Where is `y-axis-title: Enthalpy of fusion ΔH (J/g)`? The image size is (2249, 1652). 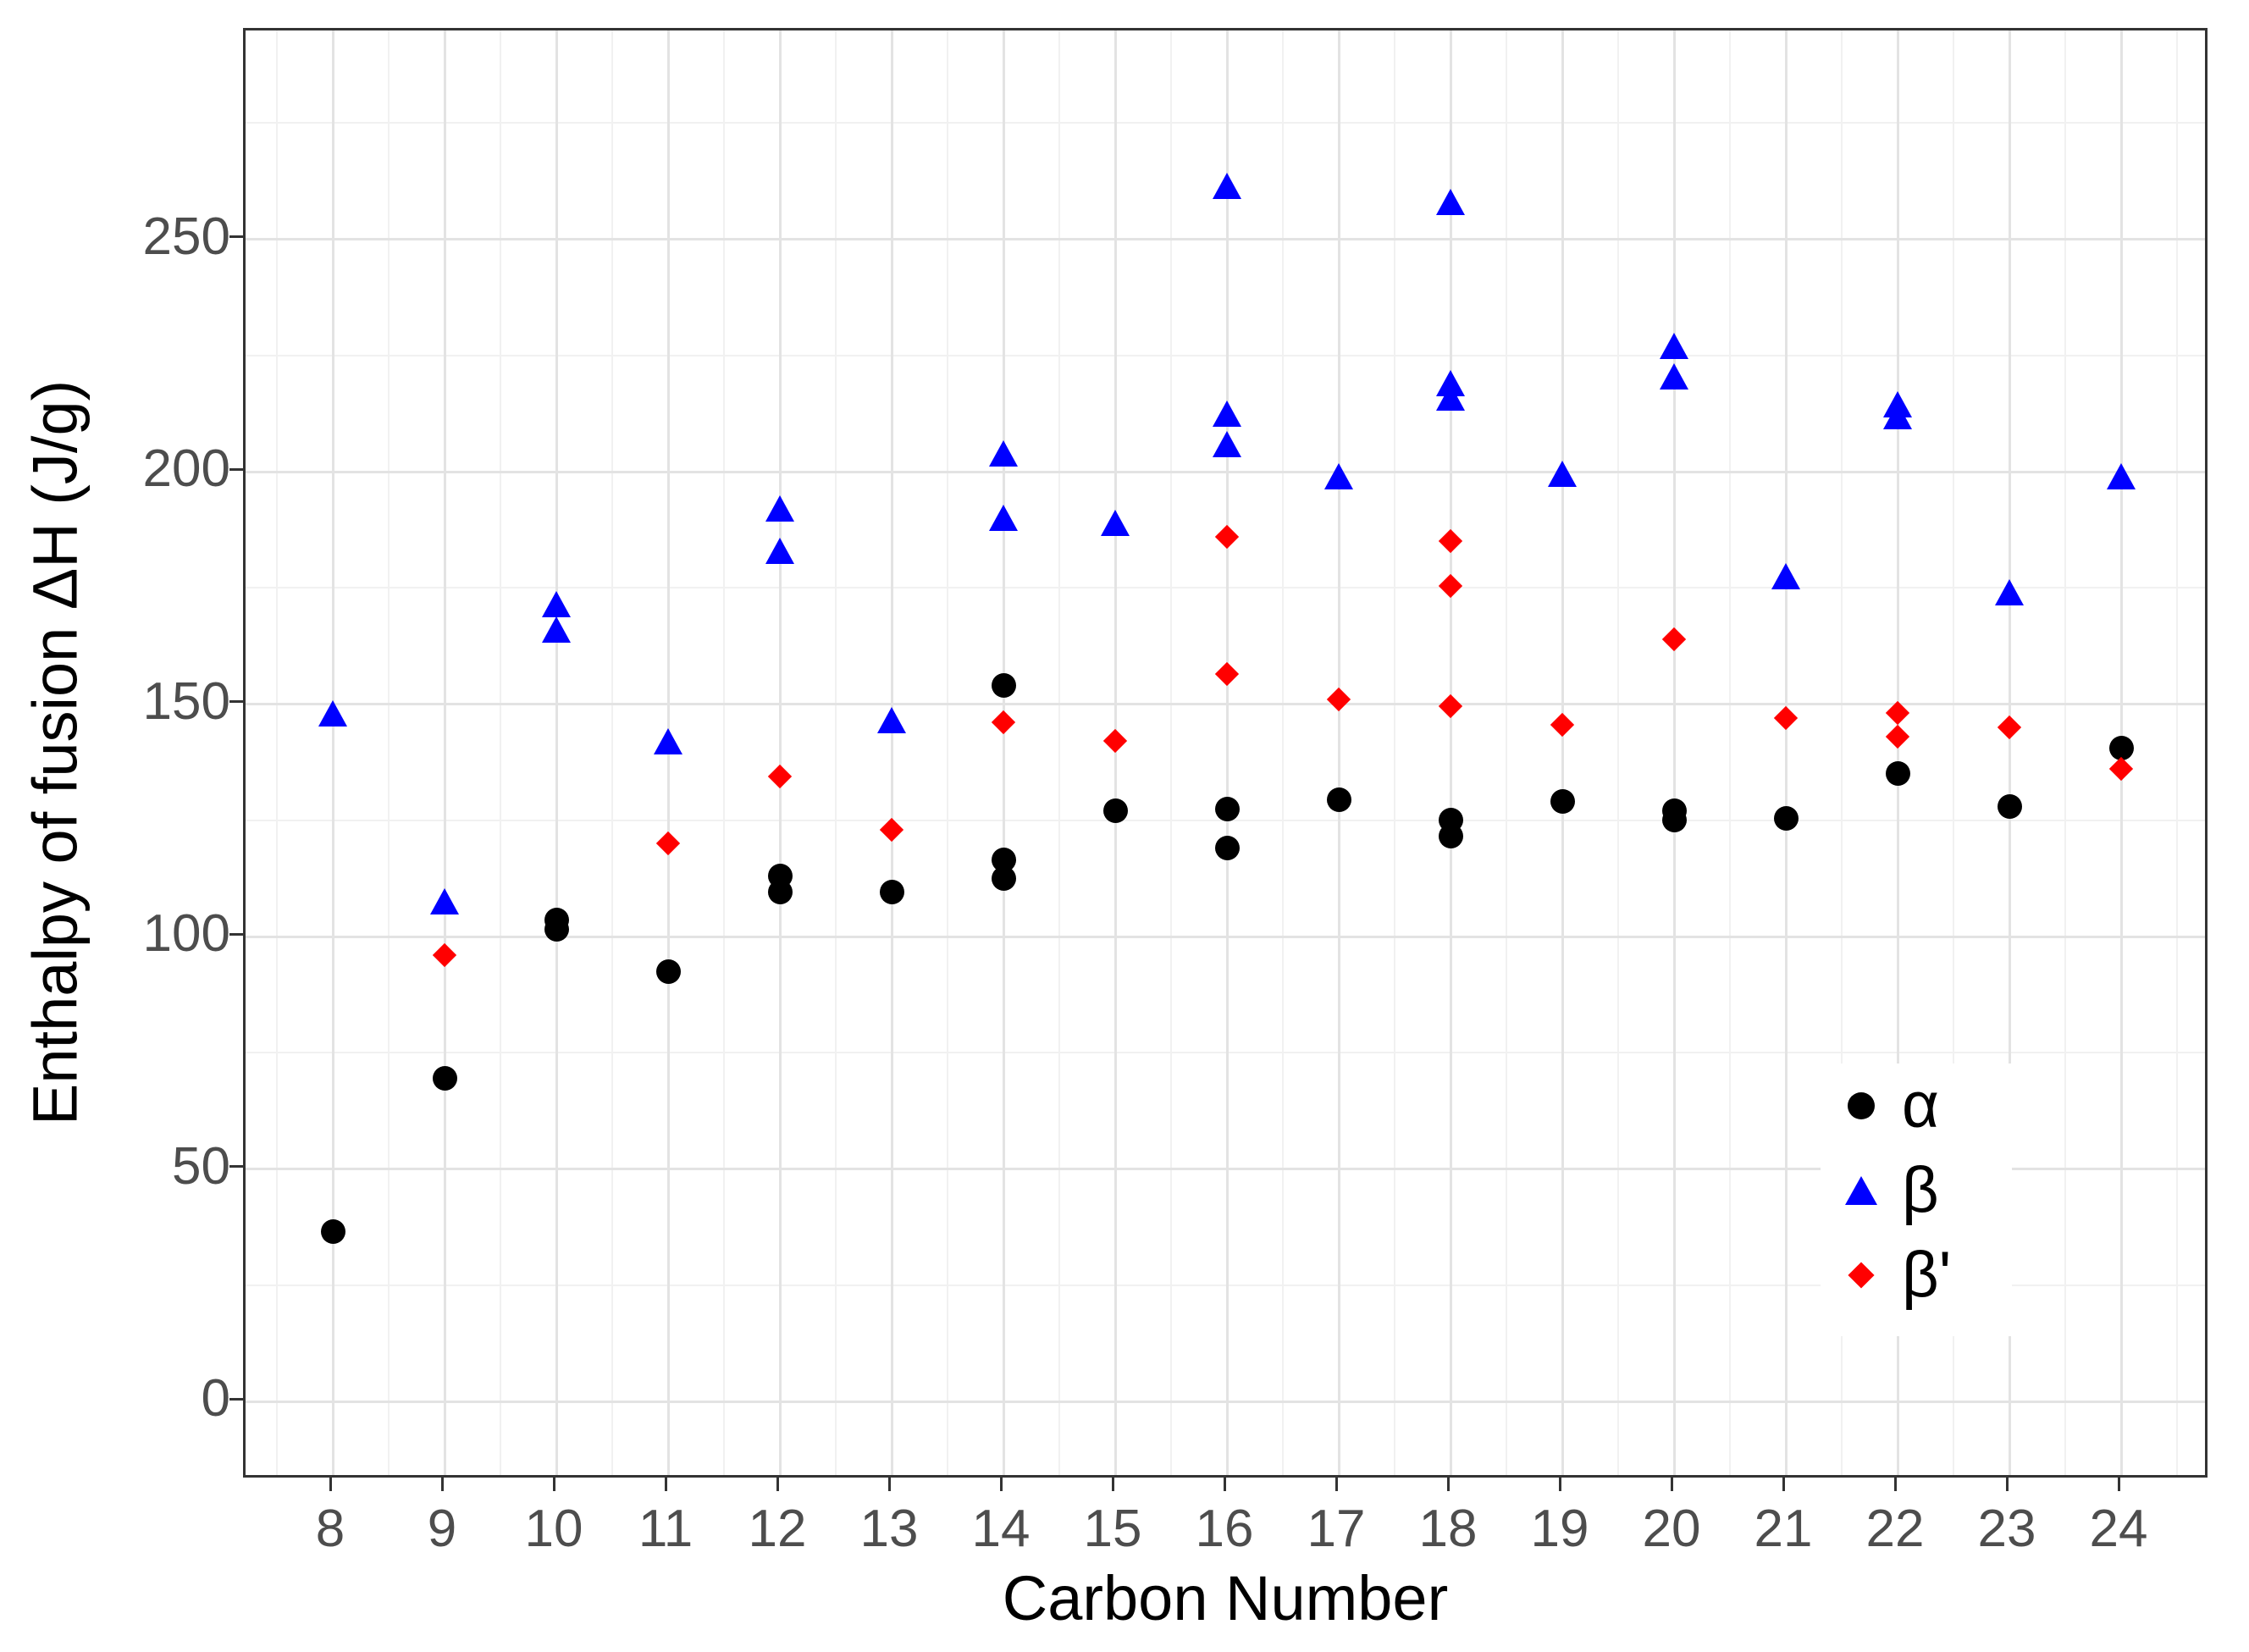 y-axis-title: Enthalpy of fusion ΔH (J/g) is located at coordinates (55, 752).